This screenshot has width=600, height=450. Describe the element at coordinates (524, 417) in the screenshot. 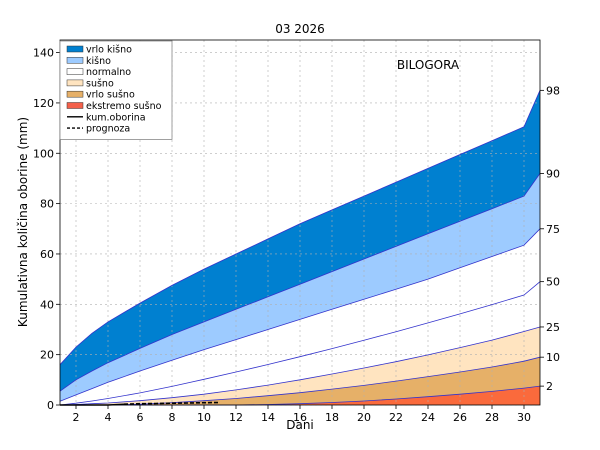

I see `x-tick-label: 30` at that location.